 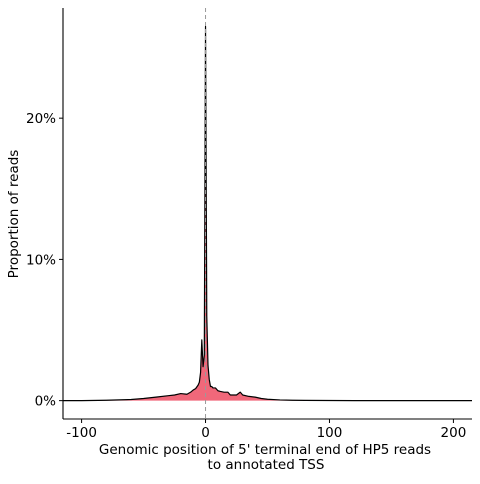 I want to click on x-tick-label: -100, so click(x=81, y=433).